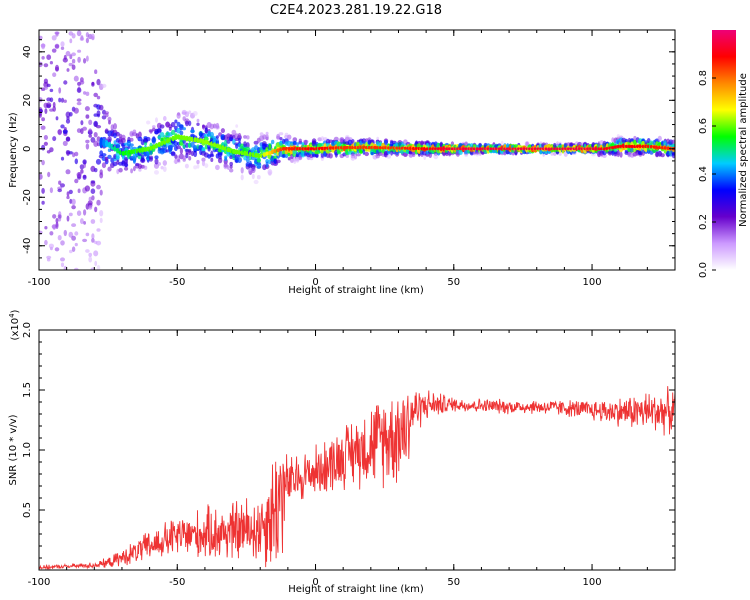  What do you see at coordinates (315, 582) in the screenshot?
I see `x-tick-label: 0` at bounding box center [315, 582].